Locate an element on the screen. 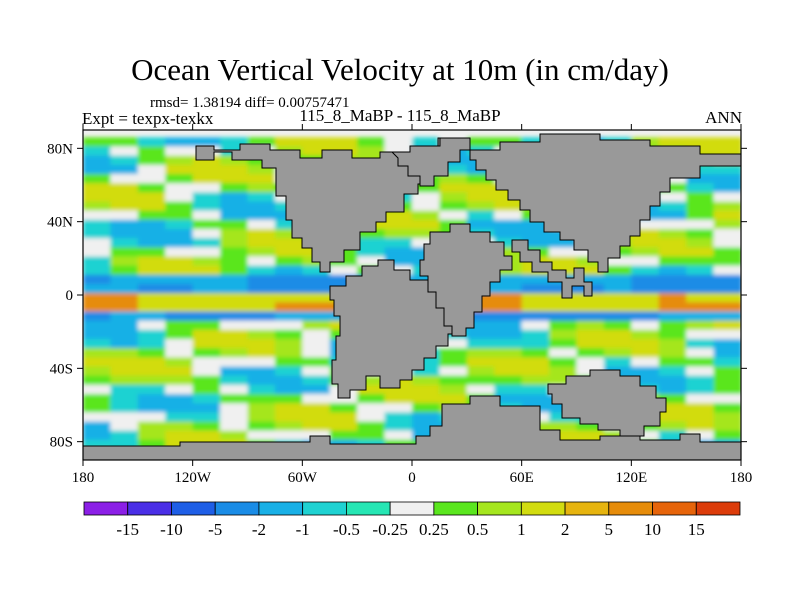 The height and width of the screenshot is (600, 800). y-tick-label: 40N is located at coordinates (60, 223).